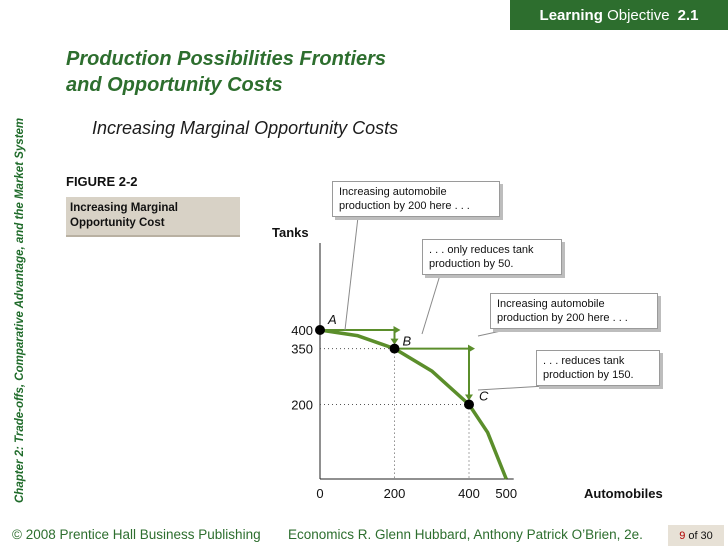  I want to click on x-tick-label: 200, so click(395, 493).